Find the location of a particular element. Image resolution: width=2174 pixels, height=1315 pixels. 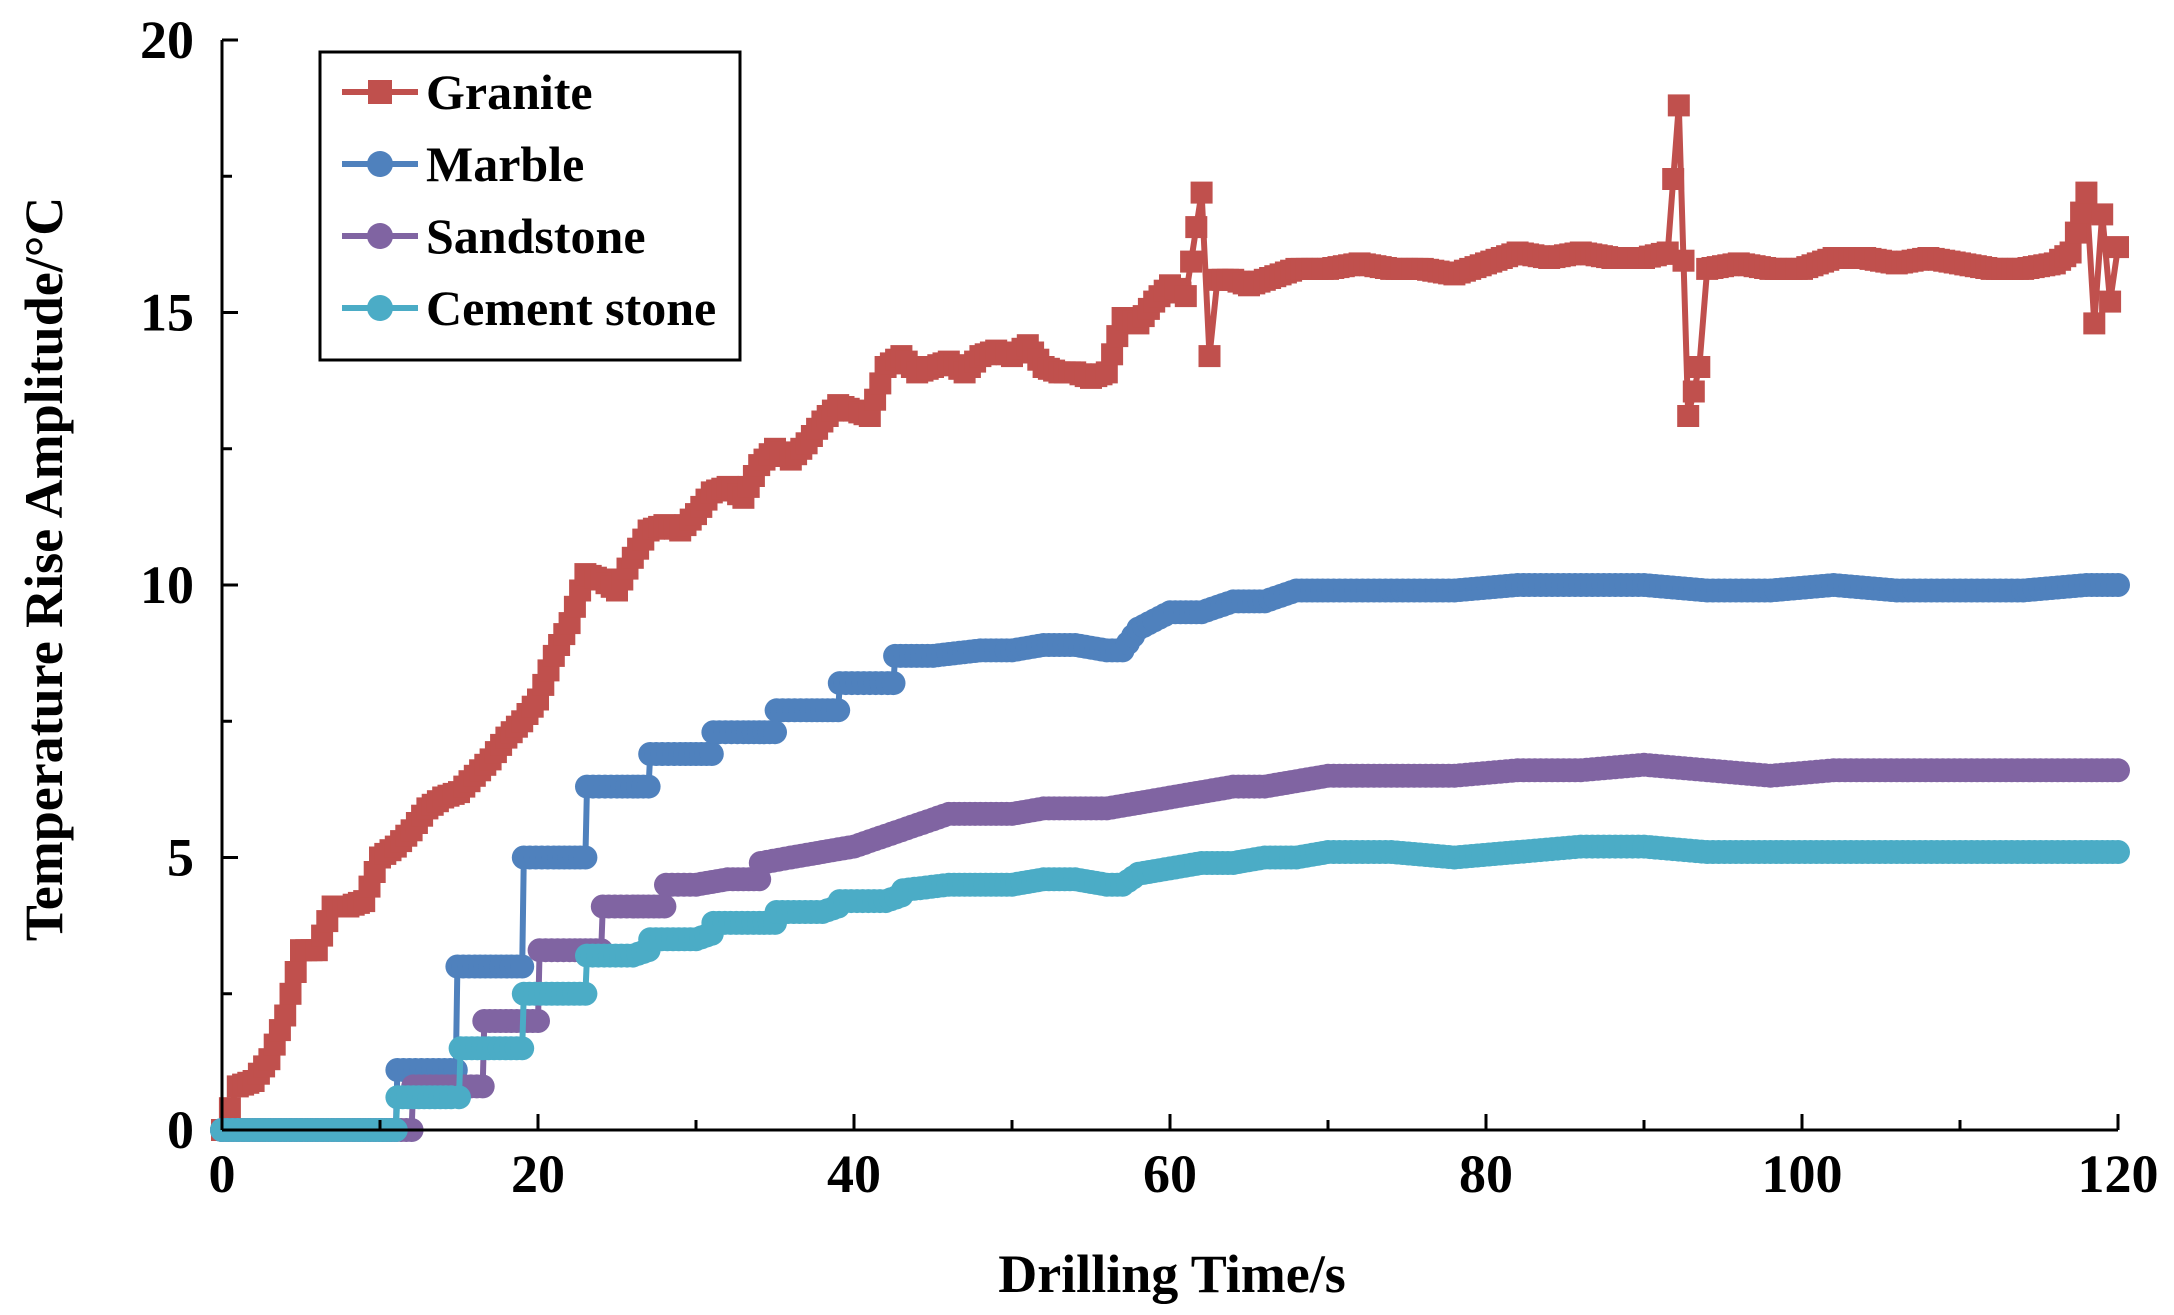

y-tick-label: 20 is located at coordinates (167, 40).